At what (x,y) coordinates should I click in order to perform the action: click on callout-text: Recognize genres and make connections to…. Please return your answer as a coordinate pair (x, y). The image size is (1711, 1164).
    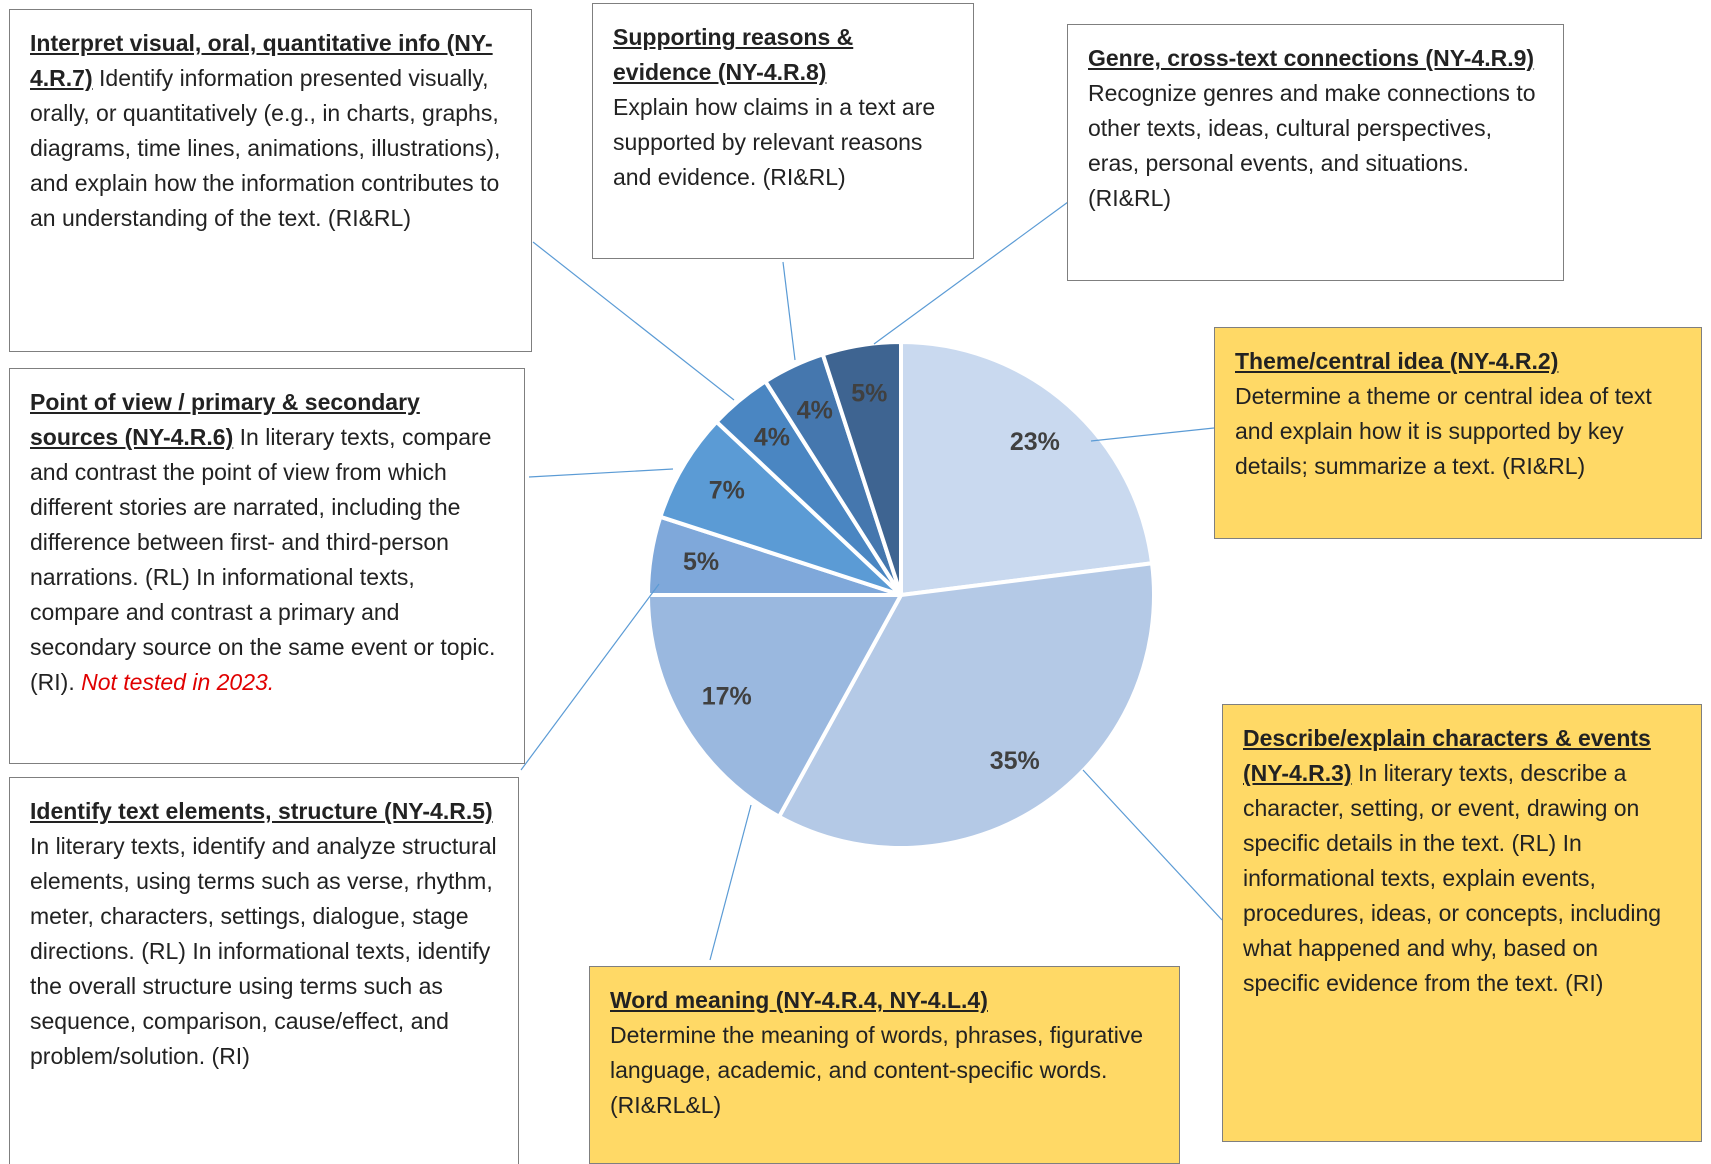
    Looking at the image, I should click on (1312, 145).